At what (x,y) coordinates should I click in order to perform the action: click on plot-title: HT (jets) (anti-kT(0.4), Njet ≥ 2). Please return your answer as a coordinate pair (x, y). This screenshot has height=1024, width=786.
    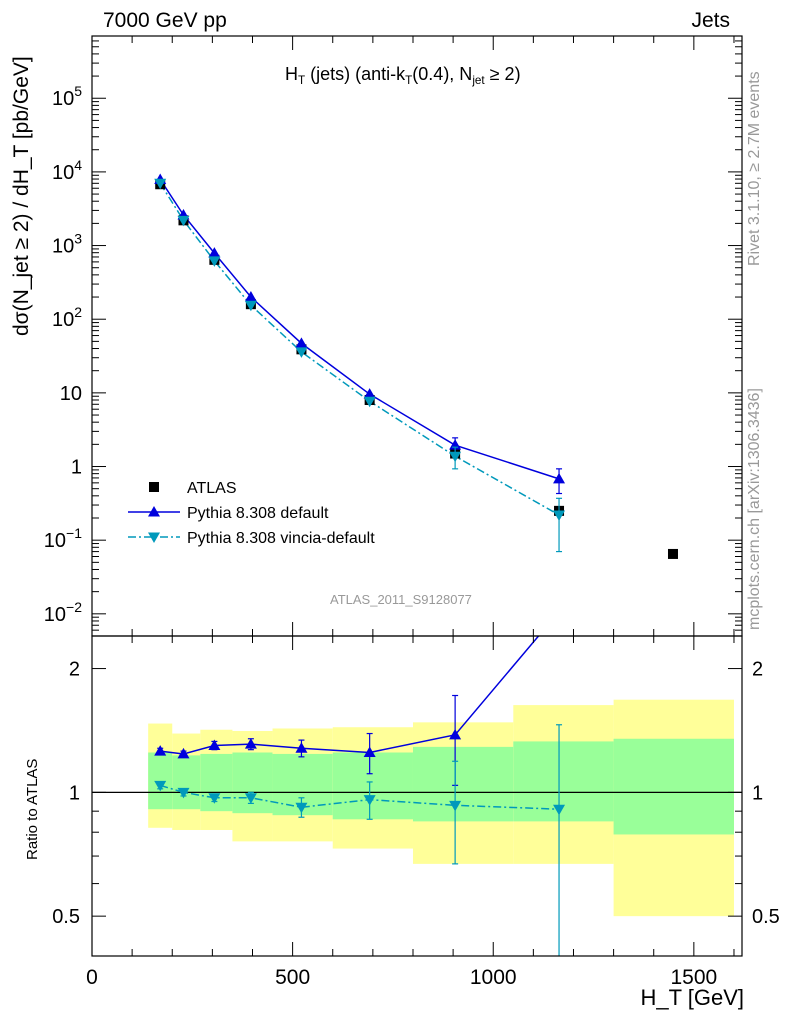
    Looking at the image, I should click on (403, 75).